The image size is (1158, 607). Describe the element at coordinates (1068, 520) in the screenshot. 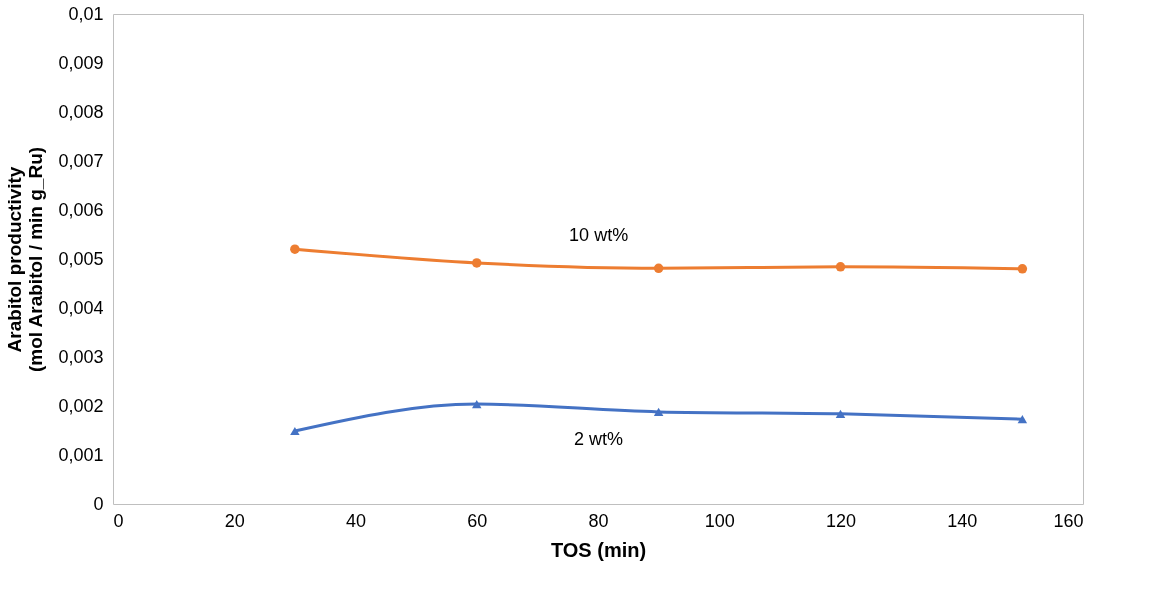

I see `x-tick-label: 160` at that location.